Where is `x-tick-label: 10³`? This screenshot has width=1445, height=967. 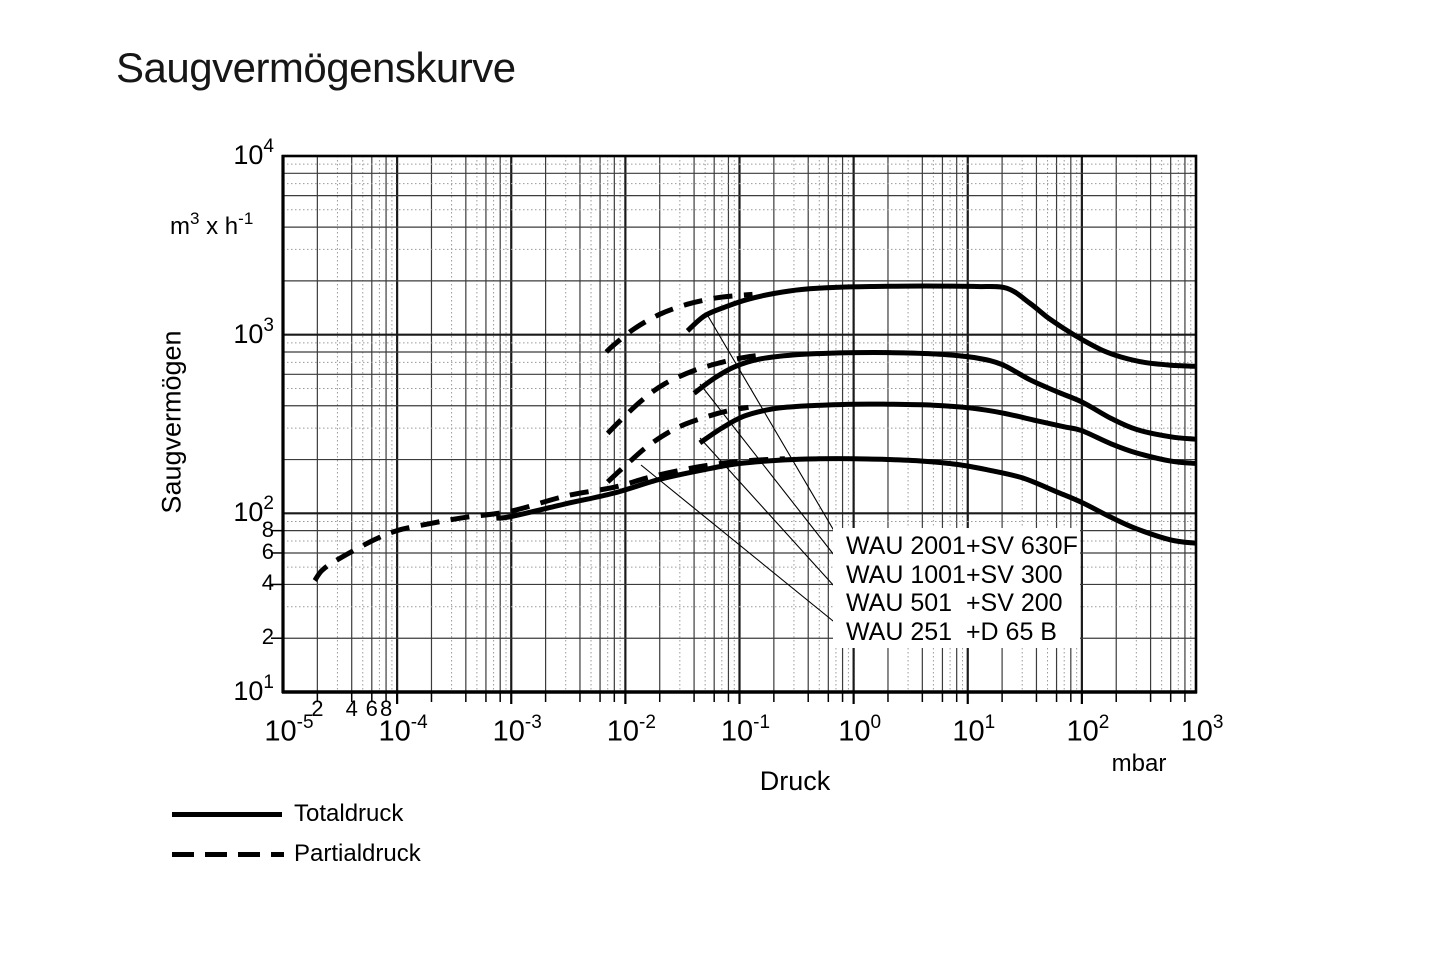 x-tick-label: 10³ is located at coordinates (1202, 730).